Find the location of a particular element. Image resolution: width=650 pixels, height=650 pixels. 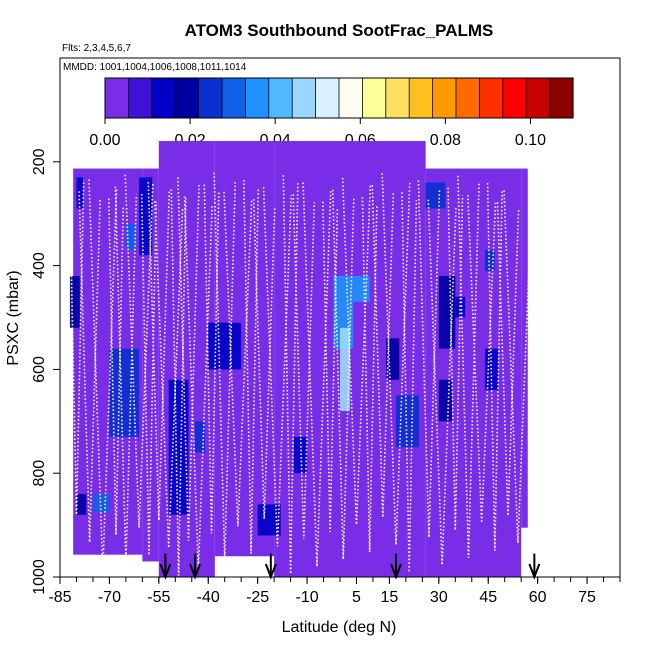

x-tick-label: -25 is located at coordinates (257, 597).